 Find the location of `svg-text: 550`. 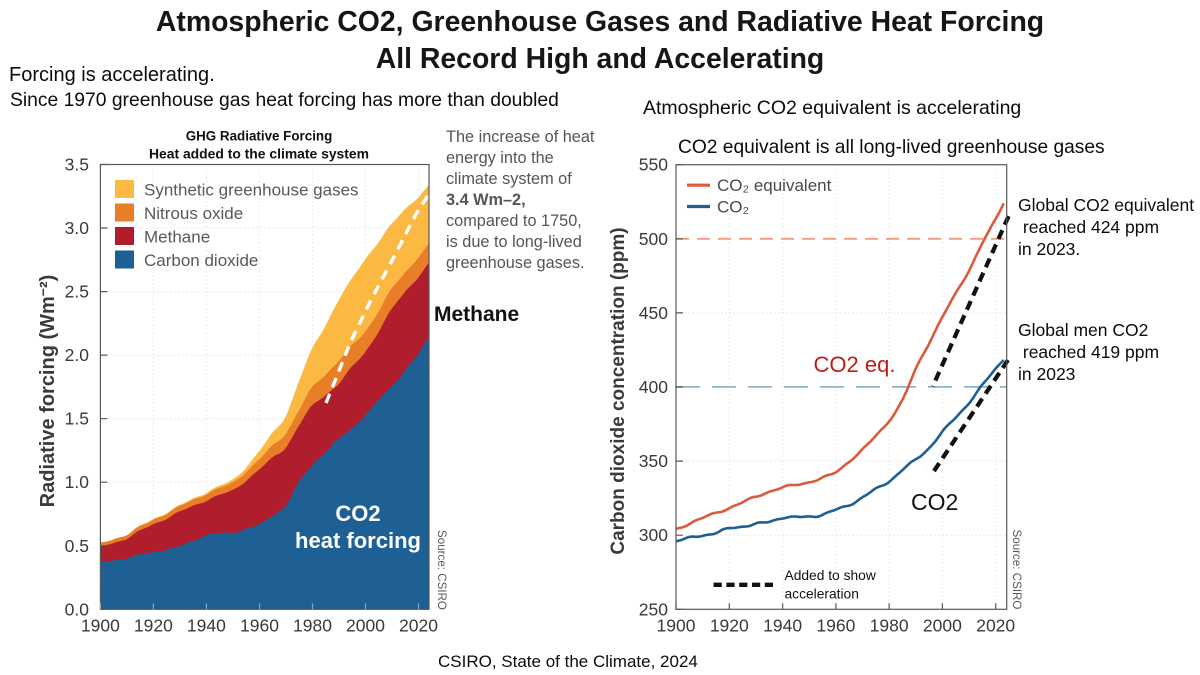

svg-text: 550 is located at coordinates (653, 165).